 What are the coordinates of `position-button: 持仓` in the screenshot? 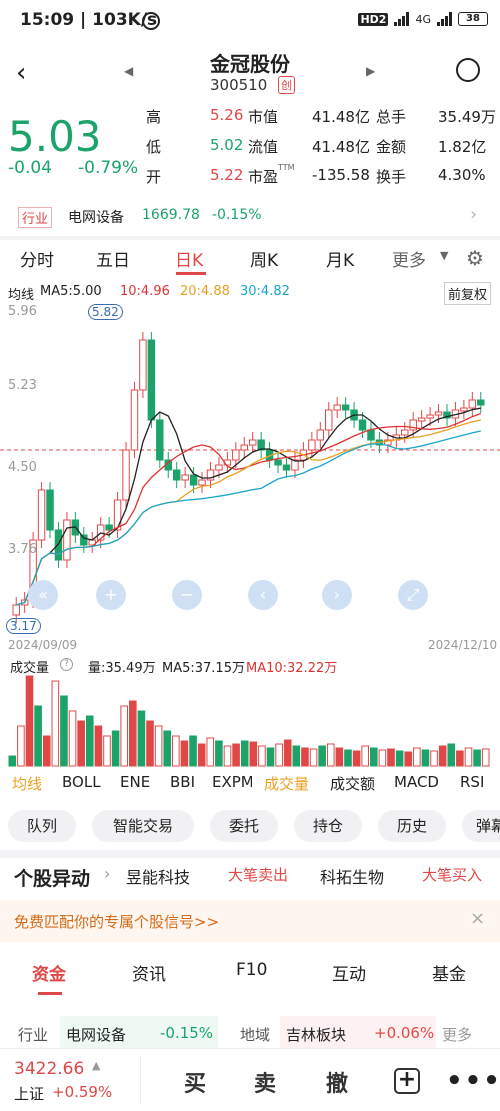 It's located at (328, 826).